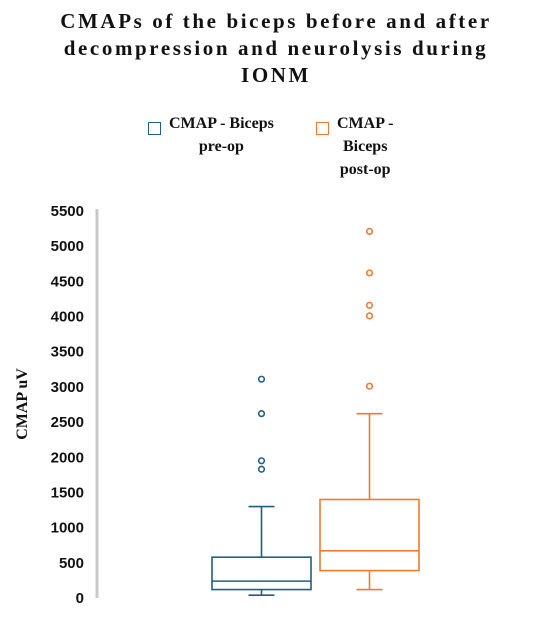 The height and width of the screenshot is (618, 552). I want to click on y-tick-label: 2500, so click(67, 422).